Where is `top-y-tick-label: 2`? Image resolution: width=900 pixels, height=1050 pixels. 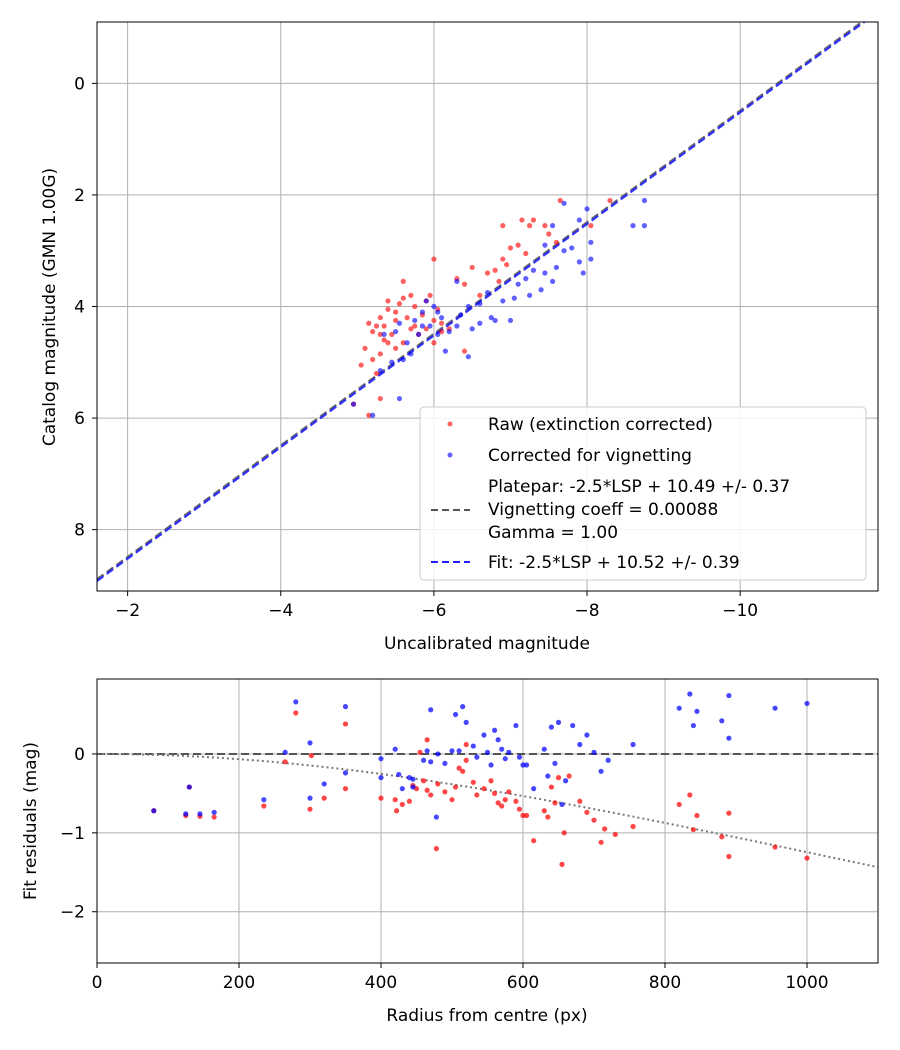
top-y-tick-label: 2 is located at coordinates (79, 196).